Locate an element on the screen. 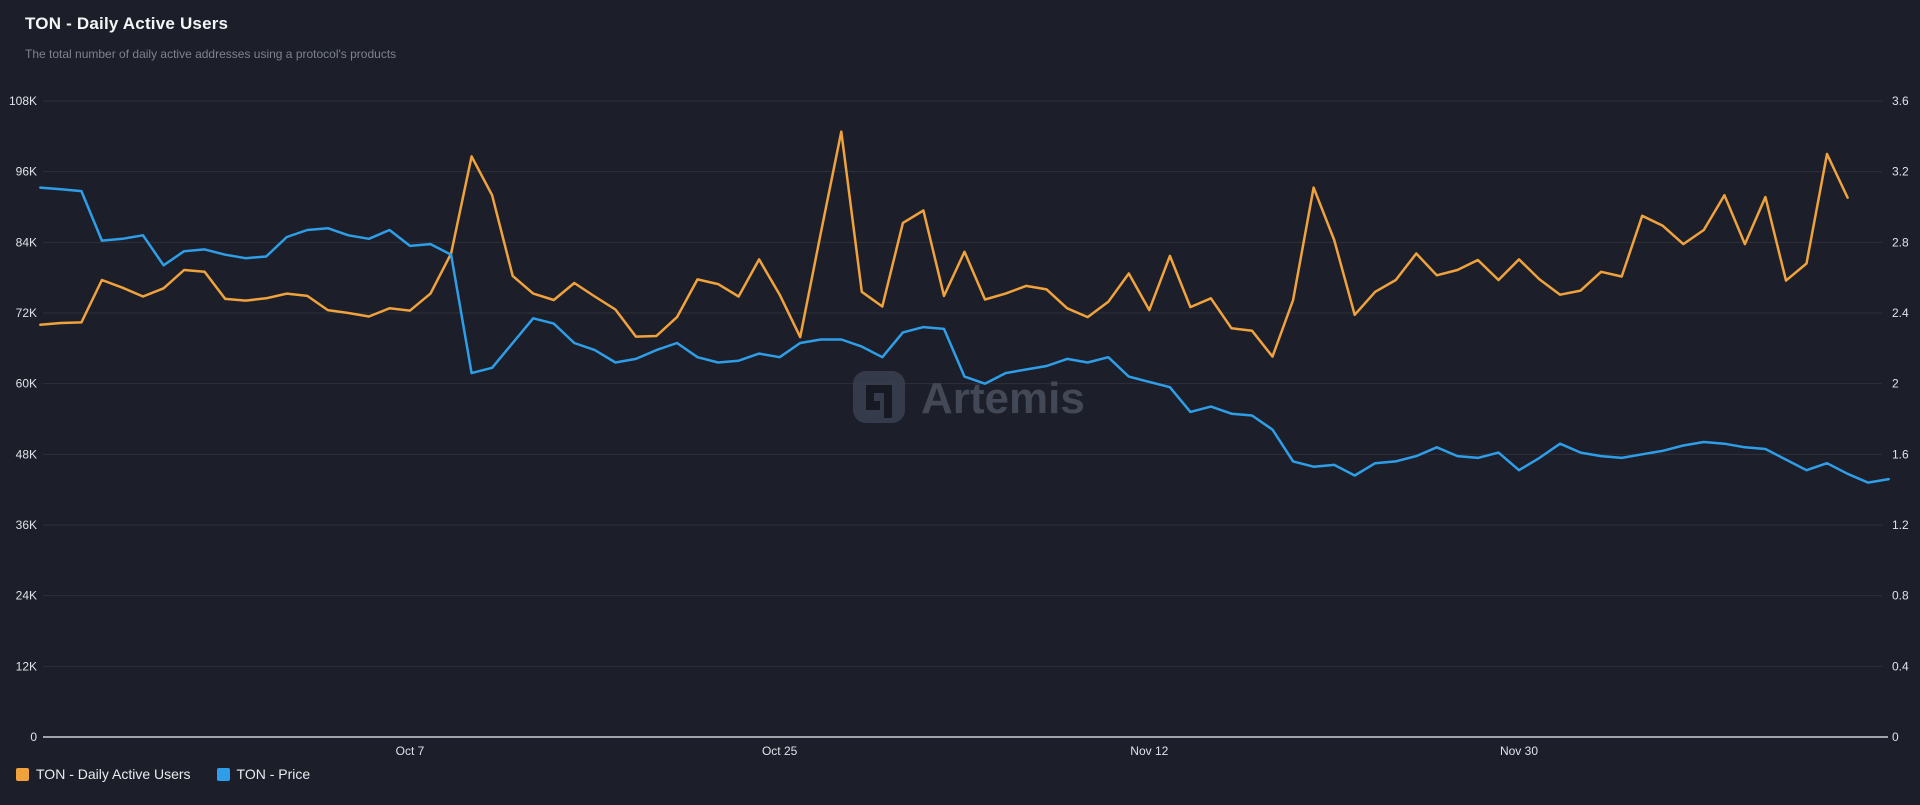 The width and height of the screenshot is (1920, 805). price-series-swatch-icon is located at coordinates (223, 774).